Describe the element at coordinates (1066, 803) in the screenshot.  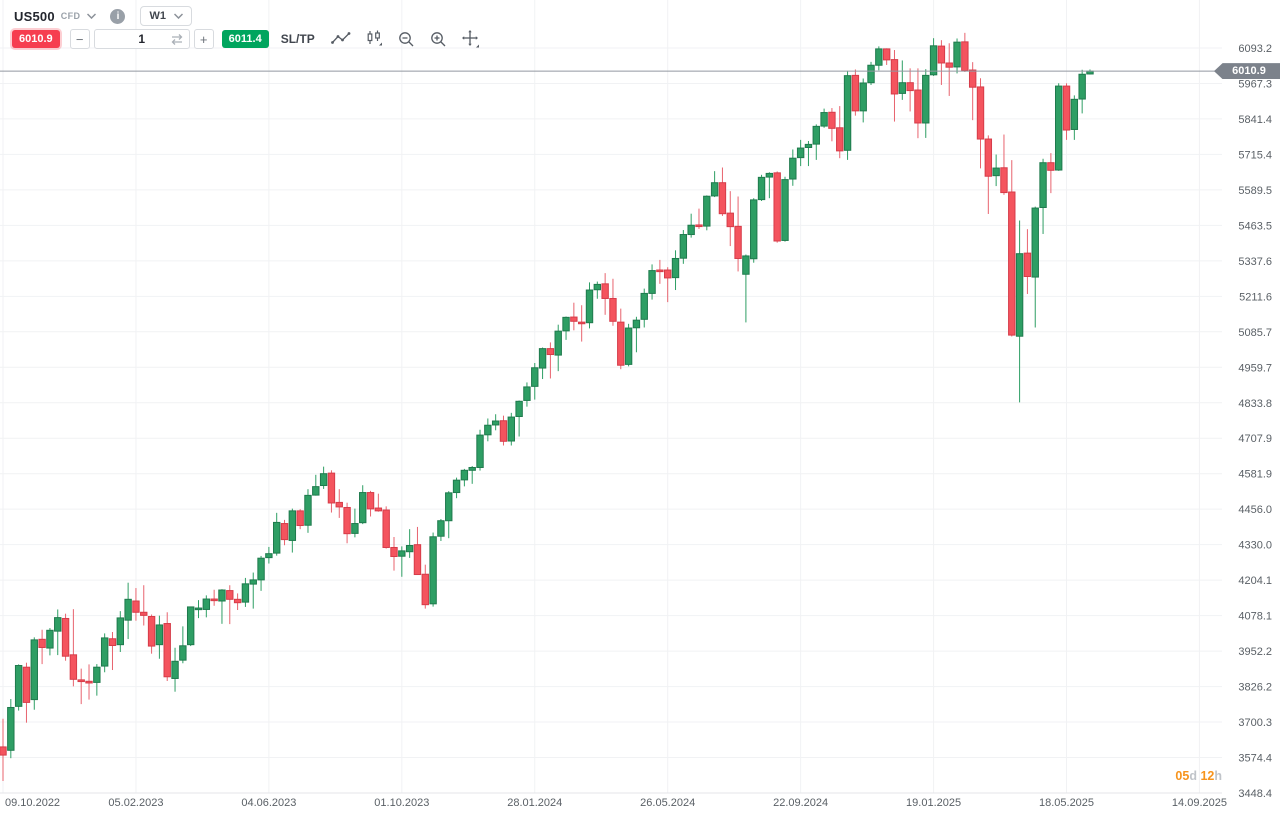
I see `x-axis-label: 18.05.2025` at that location.